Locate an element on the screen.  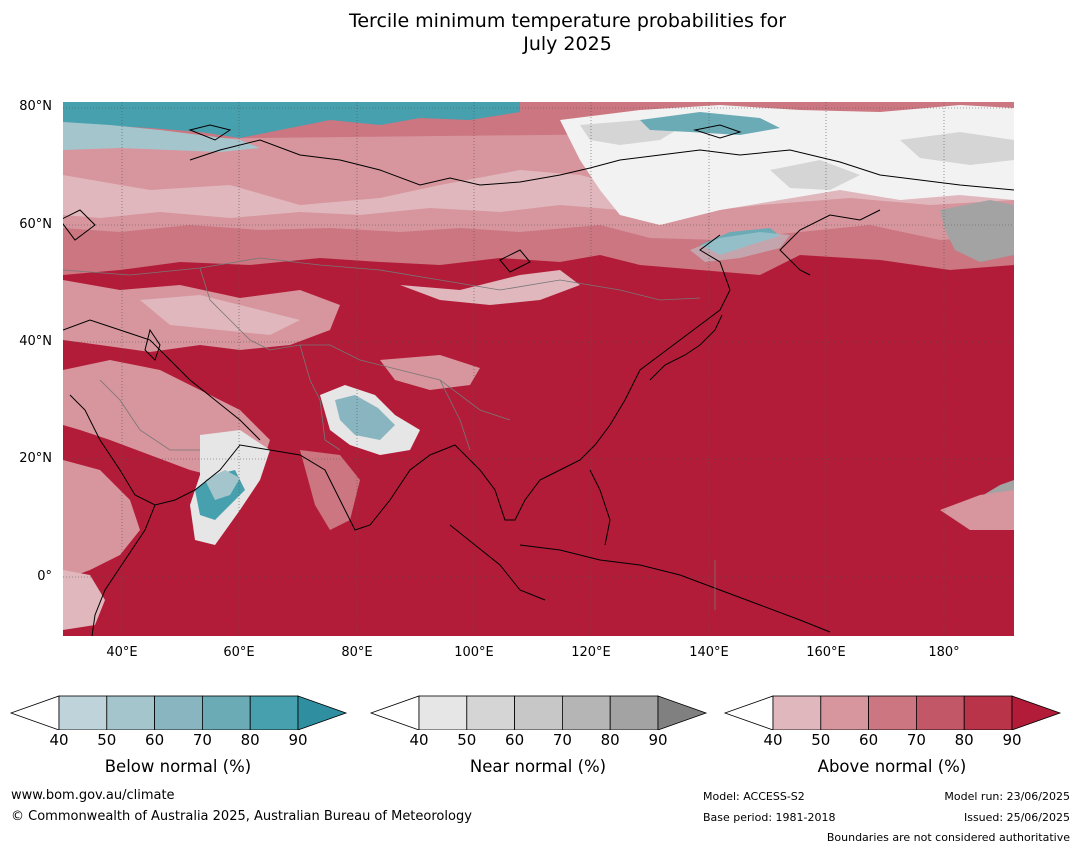
colorbar-label-below: Below normal (%) is located at coordinates (178, 766).